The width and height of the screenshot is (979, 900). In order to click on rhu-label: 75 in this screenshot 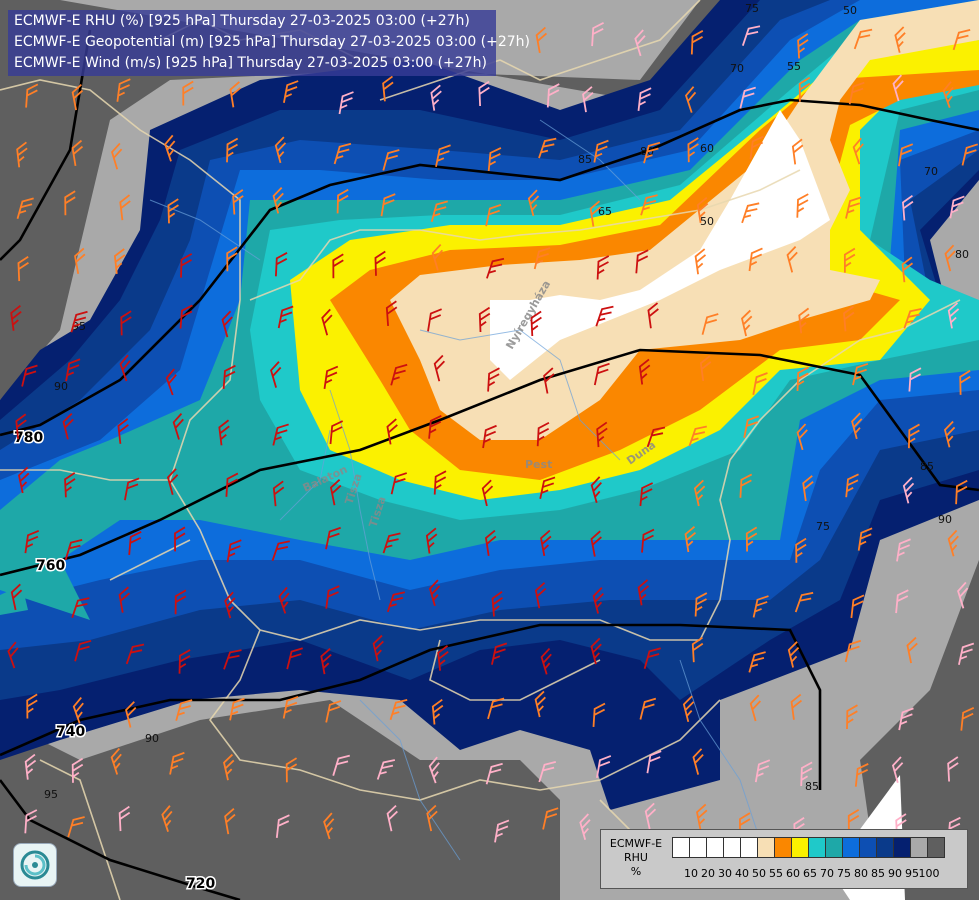, I will do `click(752, 8)`.